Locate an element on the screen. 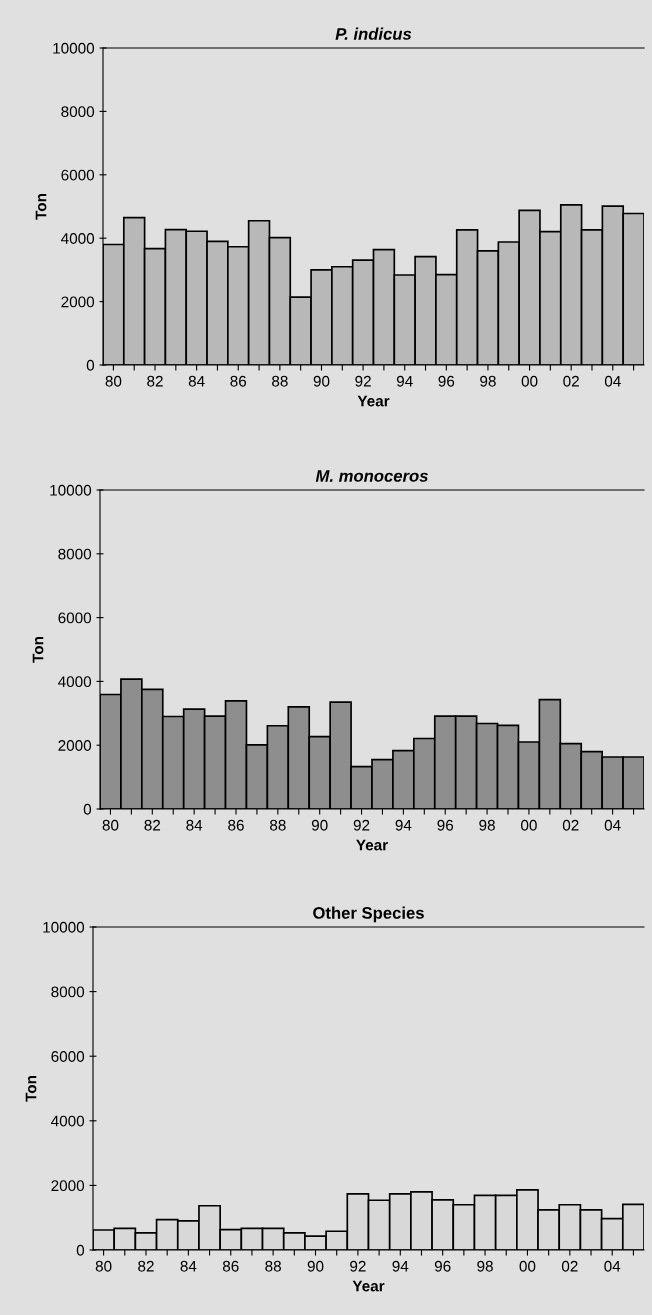 This screenshot has width=652, height=1315. chart-title: P. indicus is located at coordinates (373, 33).